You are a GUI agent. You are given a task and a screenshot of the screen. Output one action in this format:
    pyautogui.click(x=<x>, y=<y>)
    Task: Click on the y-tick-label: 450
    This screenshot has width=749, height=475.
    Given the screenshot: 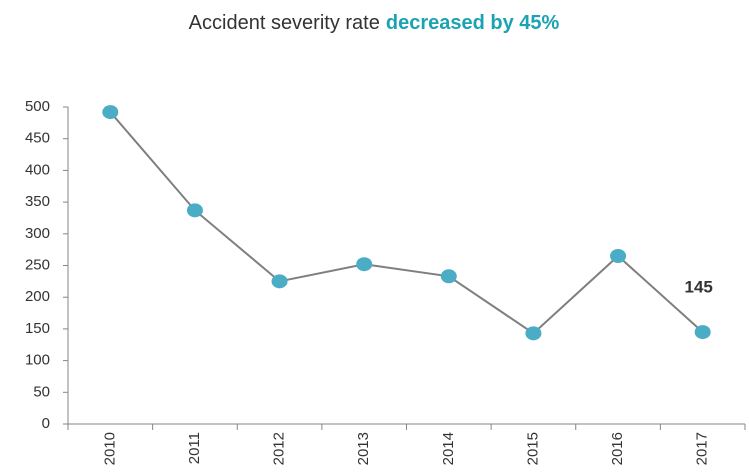 What is the action you would take?
    pyautogui.click(x=37, y=138)
    